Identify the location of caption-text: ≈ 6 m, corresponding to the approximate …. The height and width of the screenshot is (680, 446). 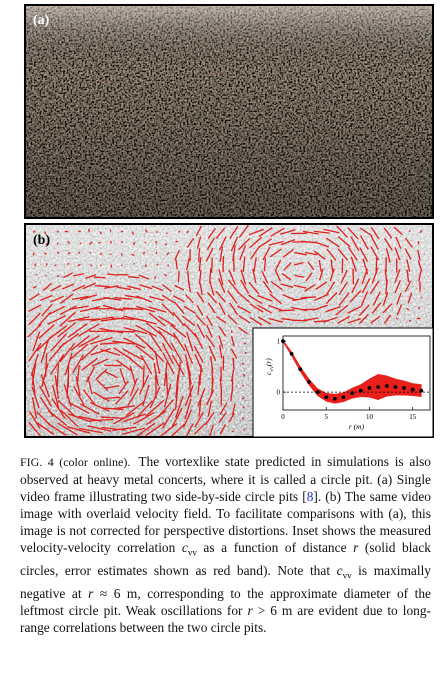
(225, 602).